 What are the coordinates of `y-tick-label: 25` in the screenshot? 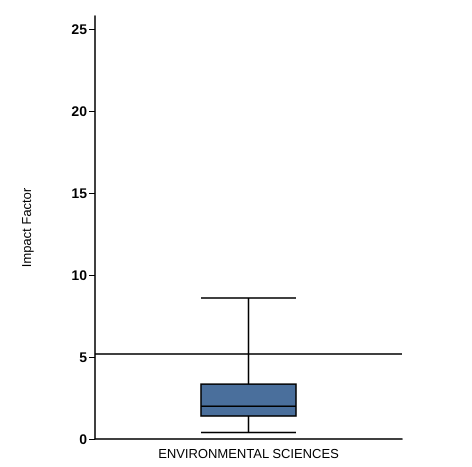 It's located at (79, 29).